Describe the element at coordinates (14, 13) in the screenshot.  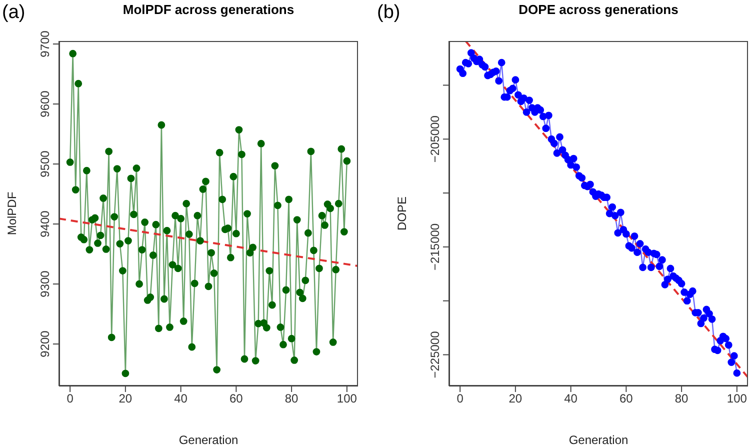
I see `text: (a)` at that location.